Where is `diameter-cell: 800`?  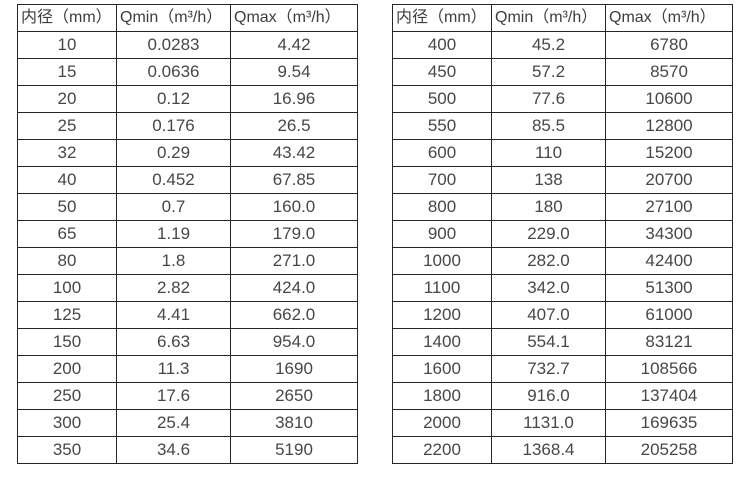 diameter-cell: 800 is located at coordinates (442, 207).